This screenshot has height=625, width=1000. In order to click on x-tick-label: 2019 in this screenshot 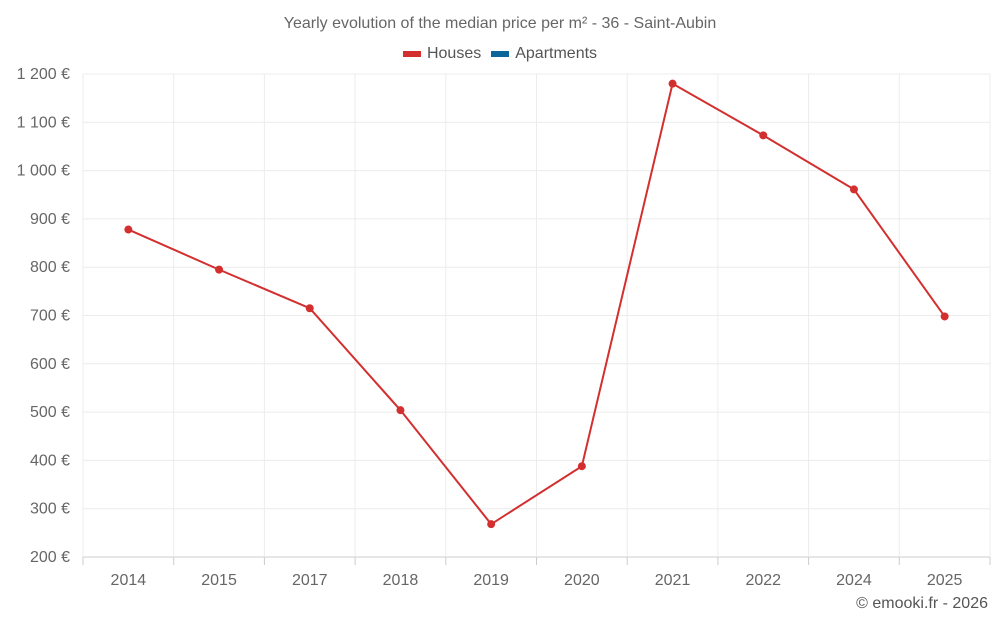, I will do `click(491, 580)`.